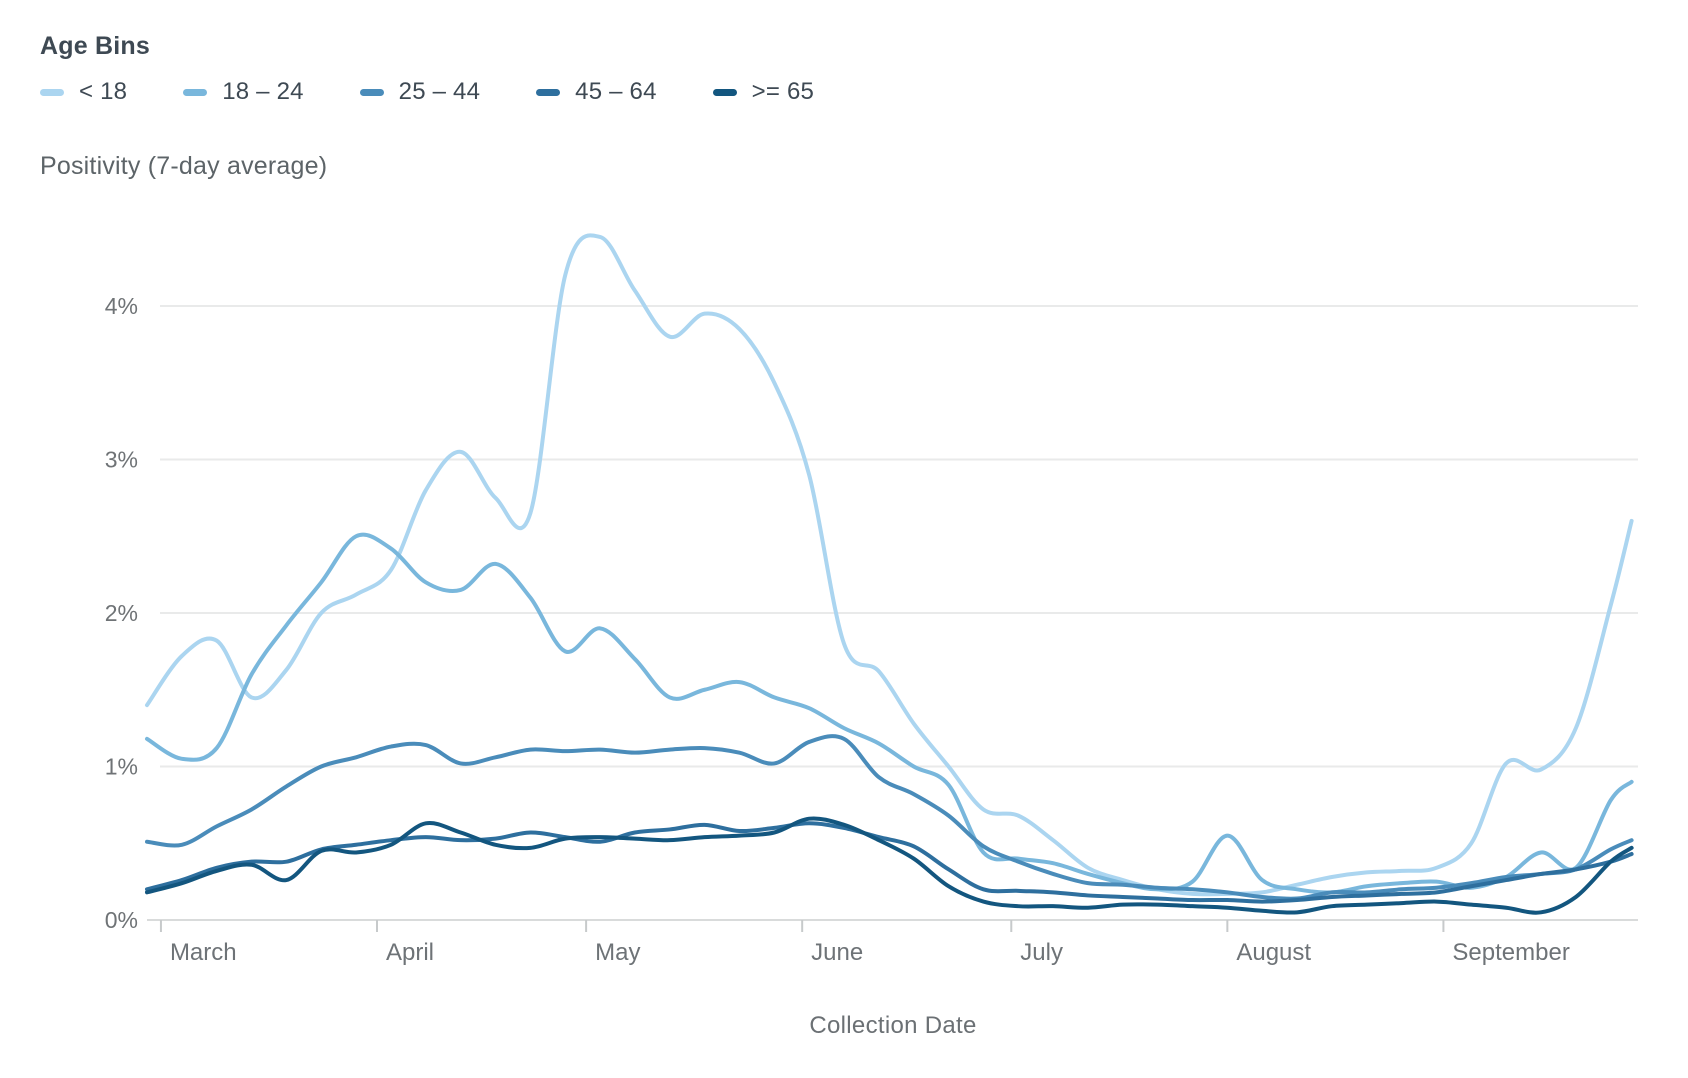 This screenshot has height=1078, width=1688. Describe the element at coordinates (616, 91) in the screenshot. I see `legend-item-label: 45 – 64` at that location.